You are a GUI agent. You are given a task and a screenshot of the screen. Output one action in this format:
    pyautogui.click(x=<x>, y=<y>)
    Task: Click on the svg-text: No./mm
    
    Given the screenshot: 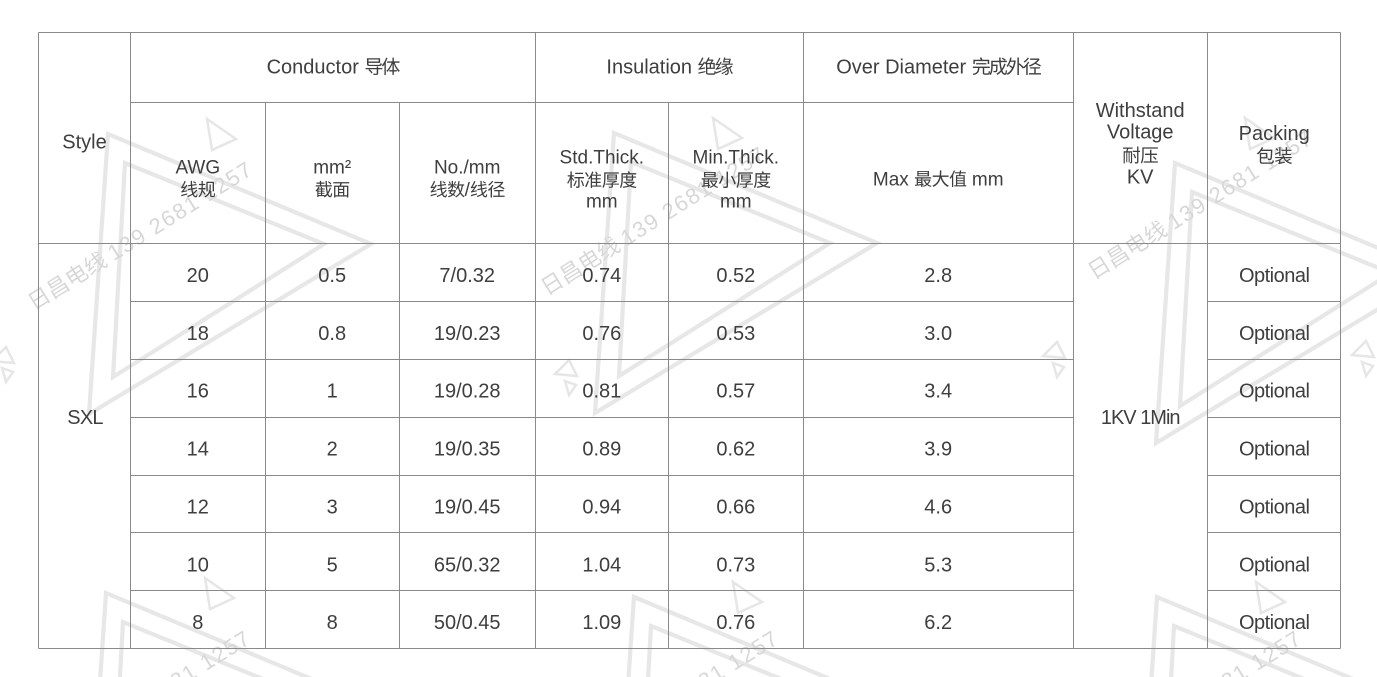 What is the action you would take?
    pyautogui.click(x=467, y=167)
    